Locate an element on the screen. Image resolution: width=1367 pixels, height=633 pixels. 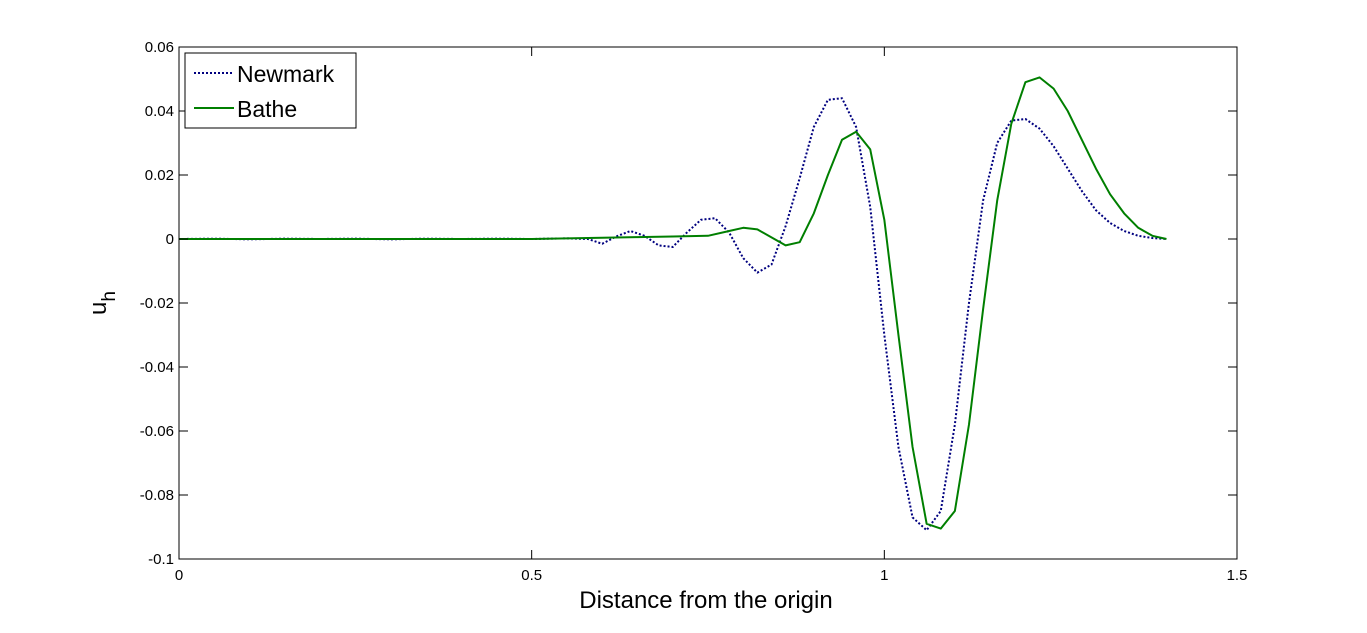
x-tick-label: 1 is located at coordinates (884, 575).